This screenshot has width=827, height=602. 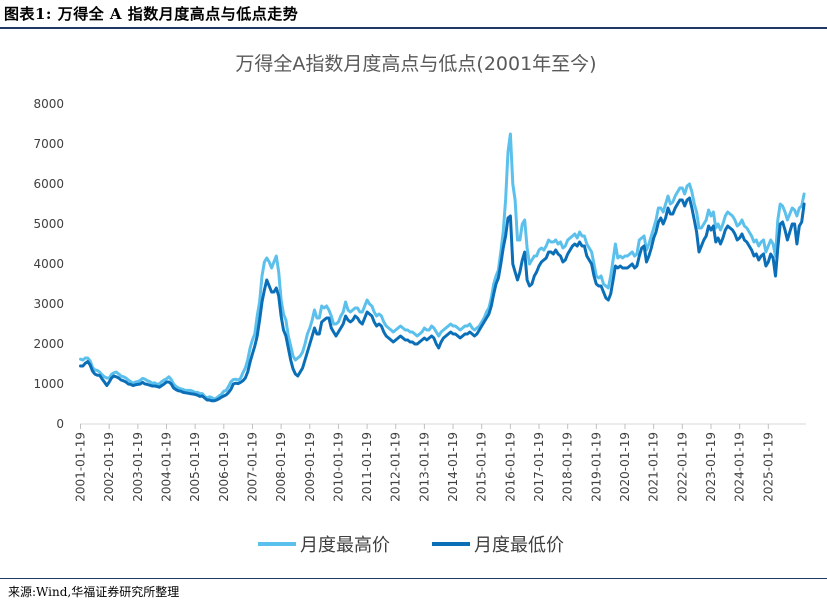 What do you see at coordinates (138, 467) in the screenshot?
I see `x-tick-label: 2003-01-19` at bounding box center [138, 467].